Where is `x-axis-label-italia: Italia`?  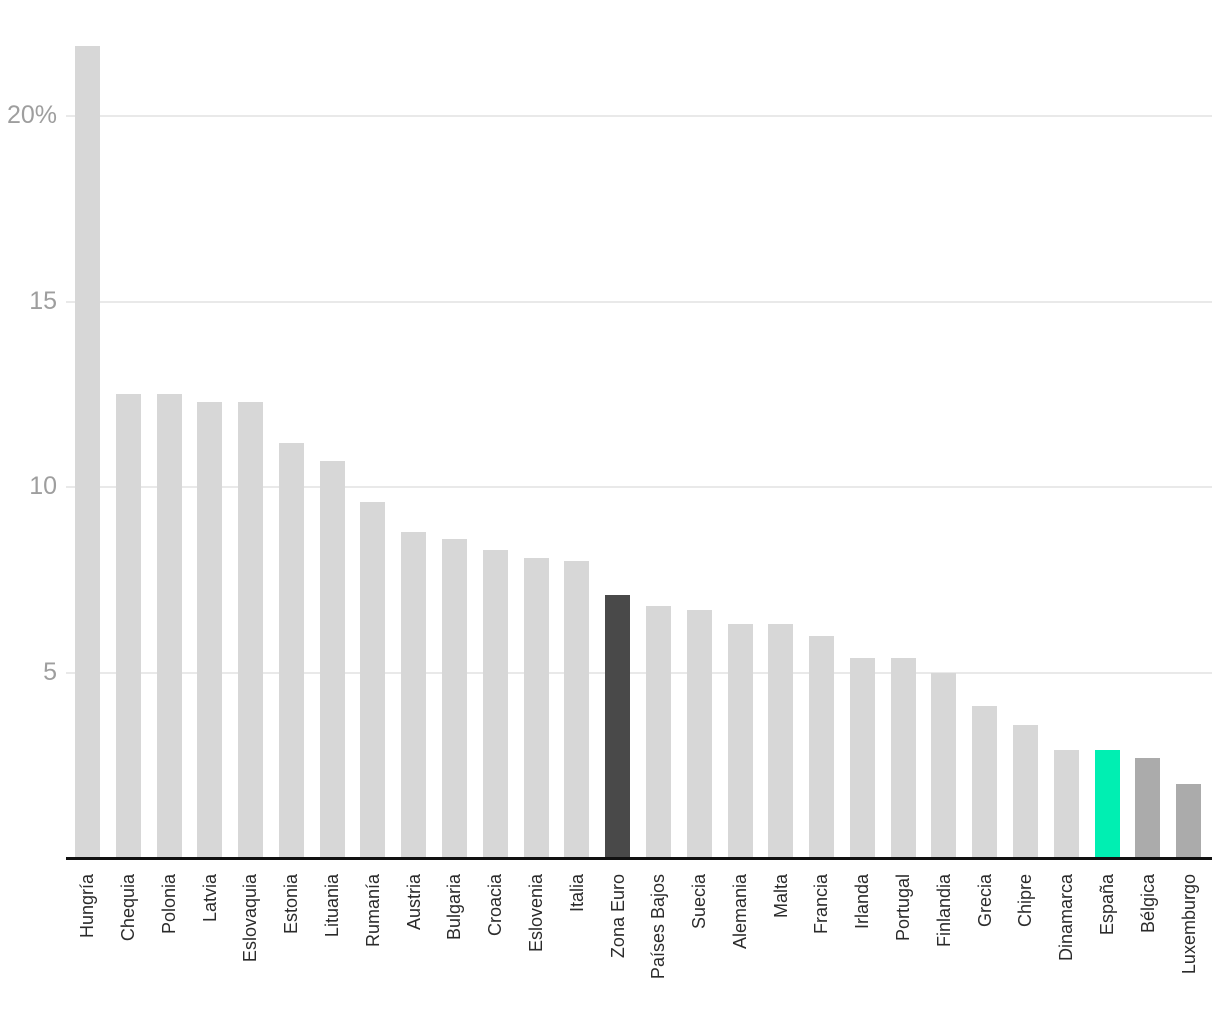 x-axis-label-italia: Italia is located at coordinates (576, 893).